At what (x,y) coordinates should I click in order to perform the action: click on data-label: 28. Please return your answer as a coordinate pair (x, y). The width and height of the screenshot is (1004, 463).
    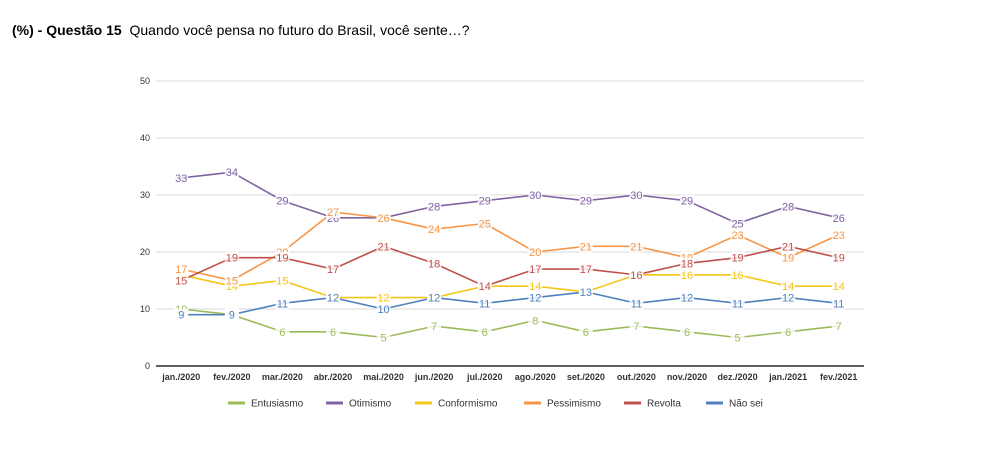
    Looking at the image, I should click on (788, 207).